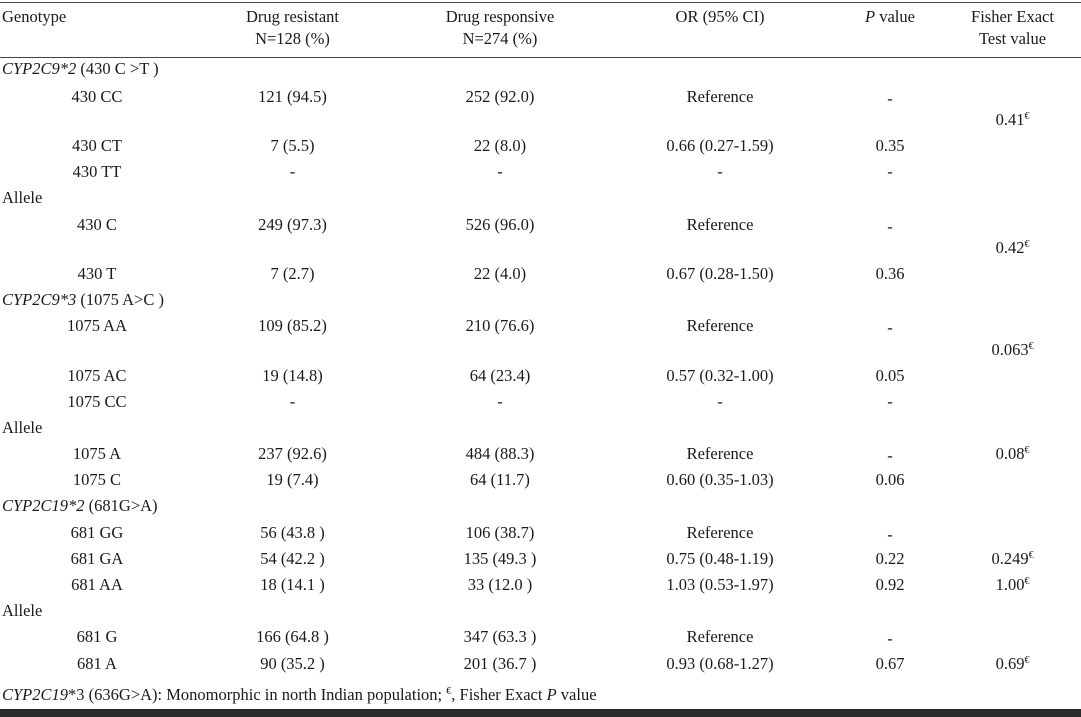 The height and width of the screenshot is (717, 1081). I want to click on resistant-cell: 109 (85.2), so click(292, 325).